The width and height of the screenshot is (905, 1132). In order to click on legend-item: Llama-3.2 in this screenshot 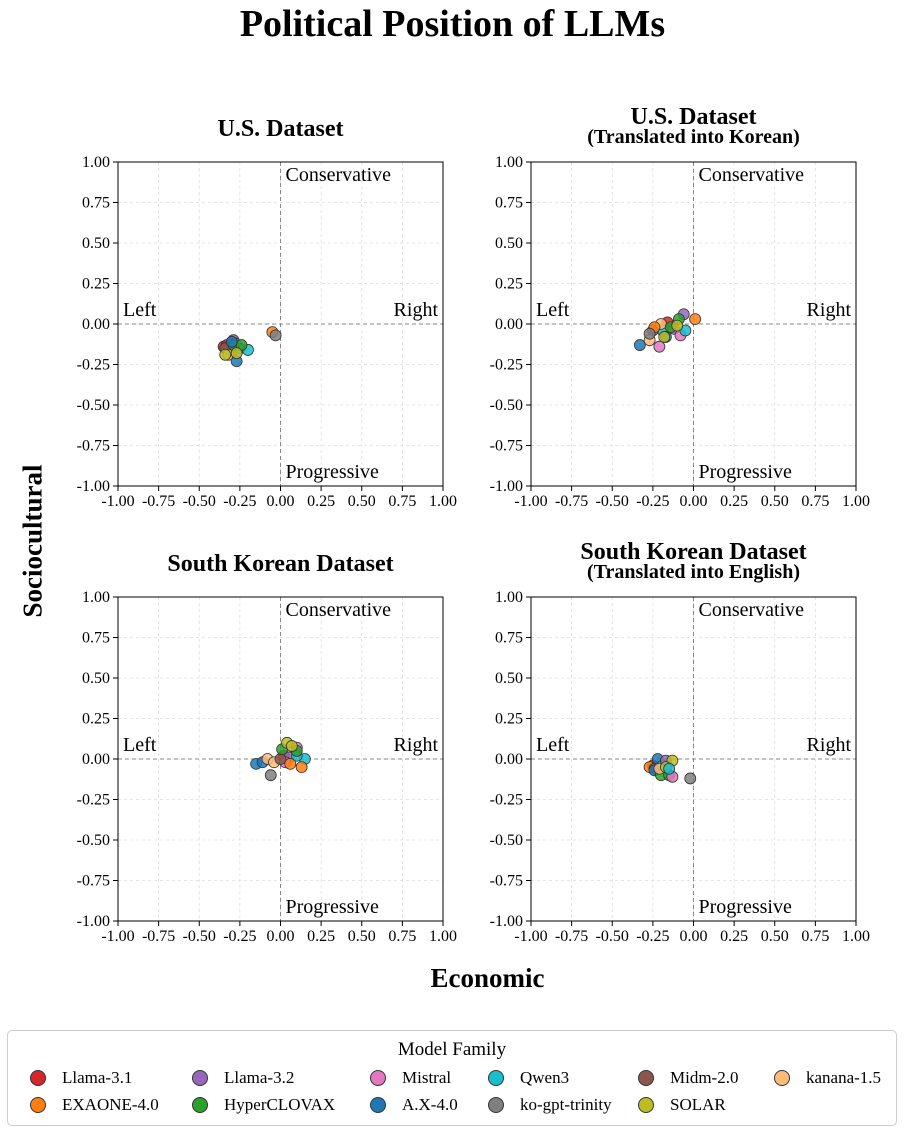, I will do `click(243, 1078)`.